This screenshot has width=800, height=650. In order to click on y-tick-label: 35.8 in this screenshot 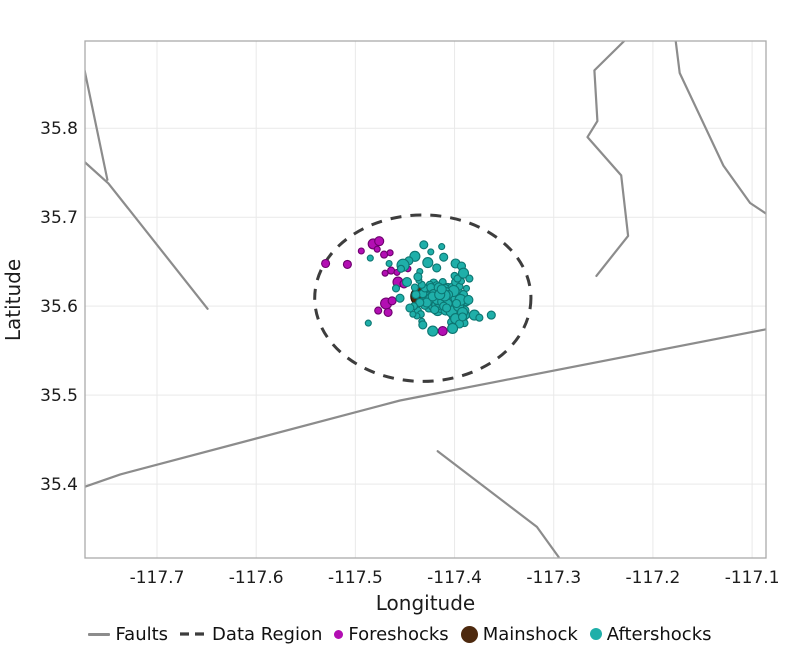, I will do `click(59, 129)`.